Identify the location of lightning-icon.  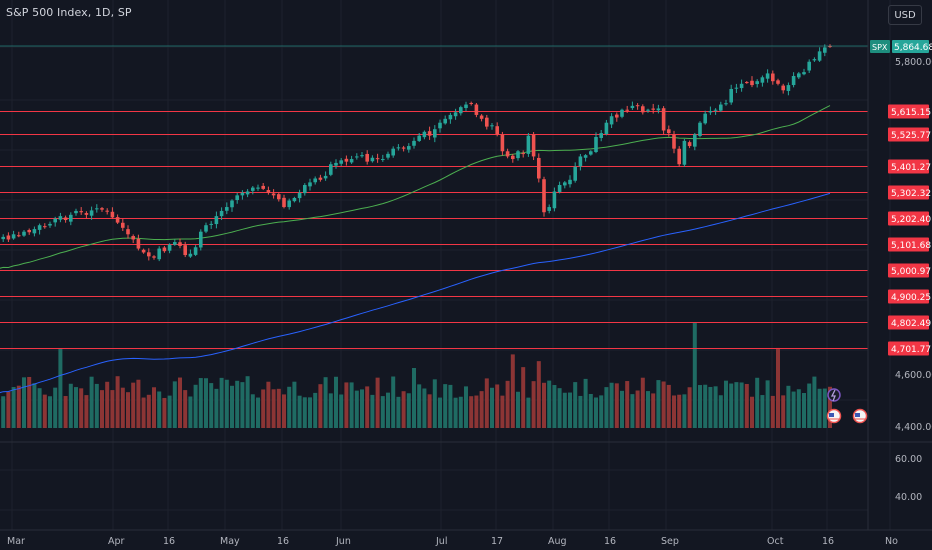
(834, 395).